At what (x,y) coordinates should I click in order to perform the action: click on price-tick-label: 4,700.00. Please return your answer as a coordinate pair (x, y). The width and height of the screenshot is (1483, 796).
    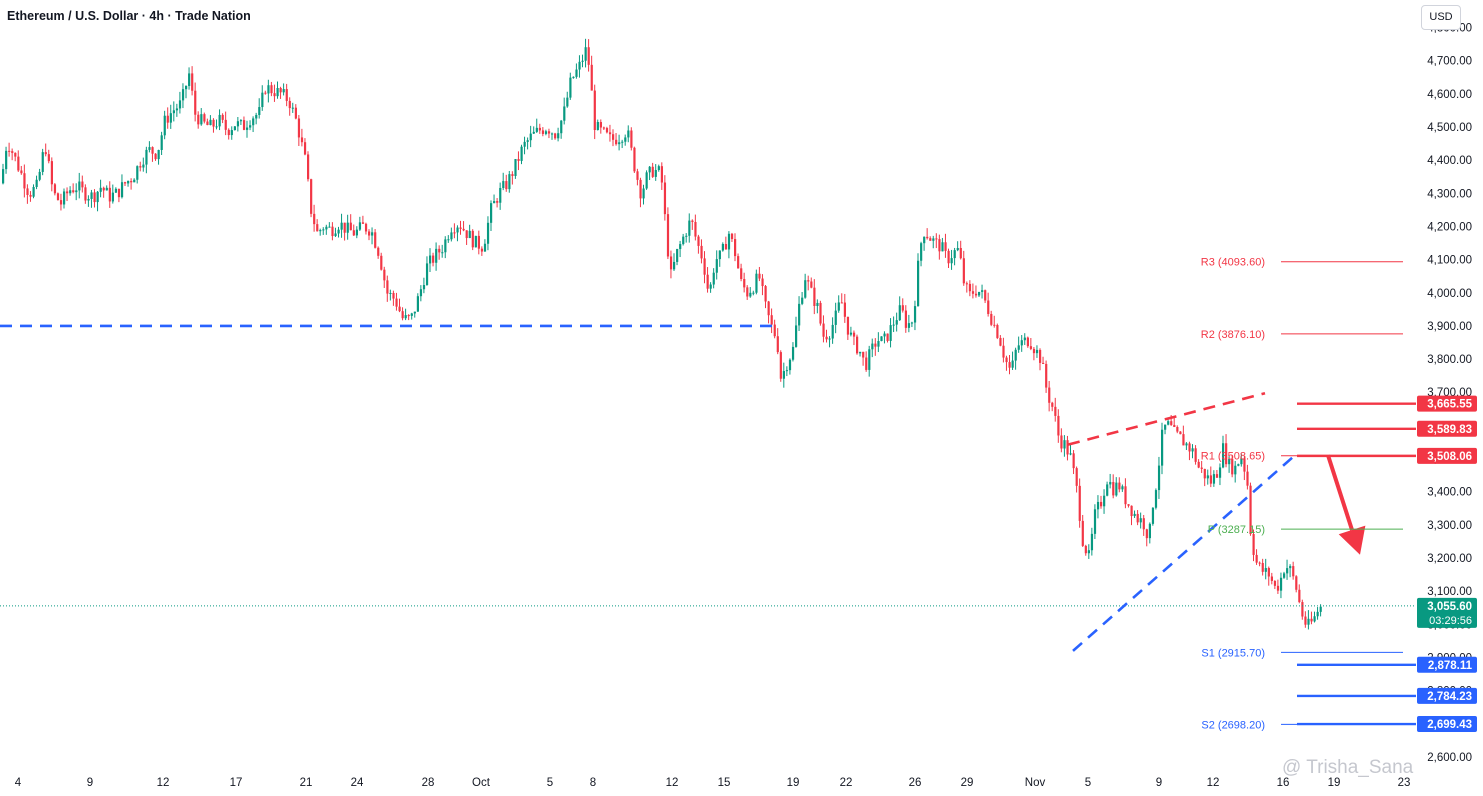
    Looking at the image, I should click on (1449, 62).